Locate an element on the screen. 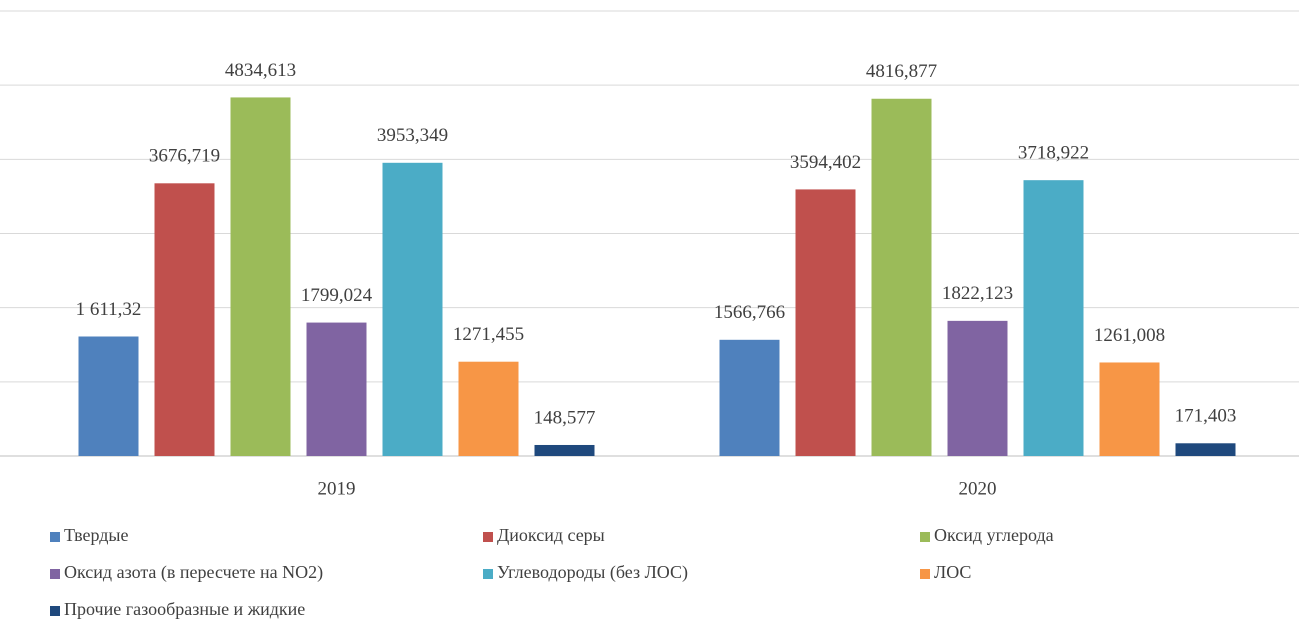  data-label: 1566,766 is located at coordinates (749, 312).